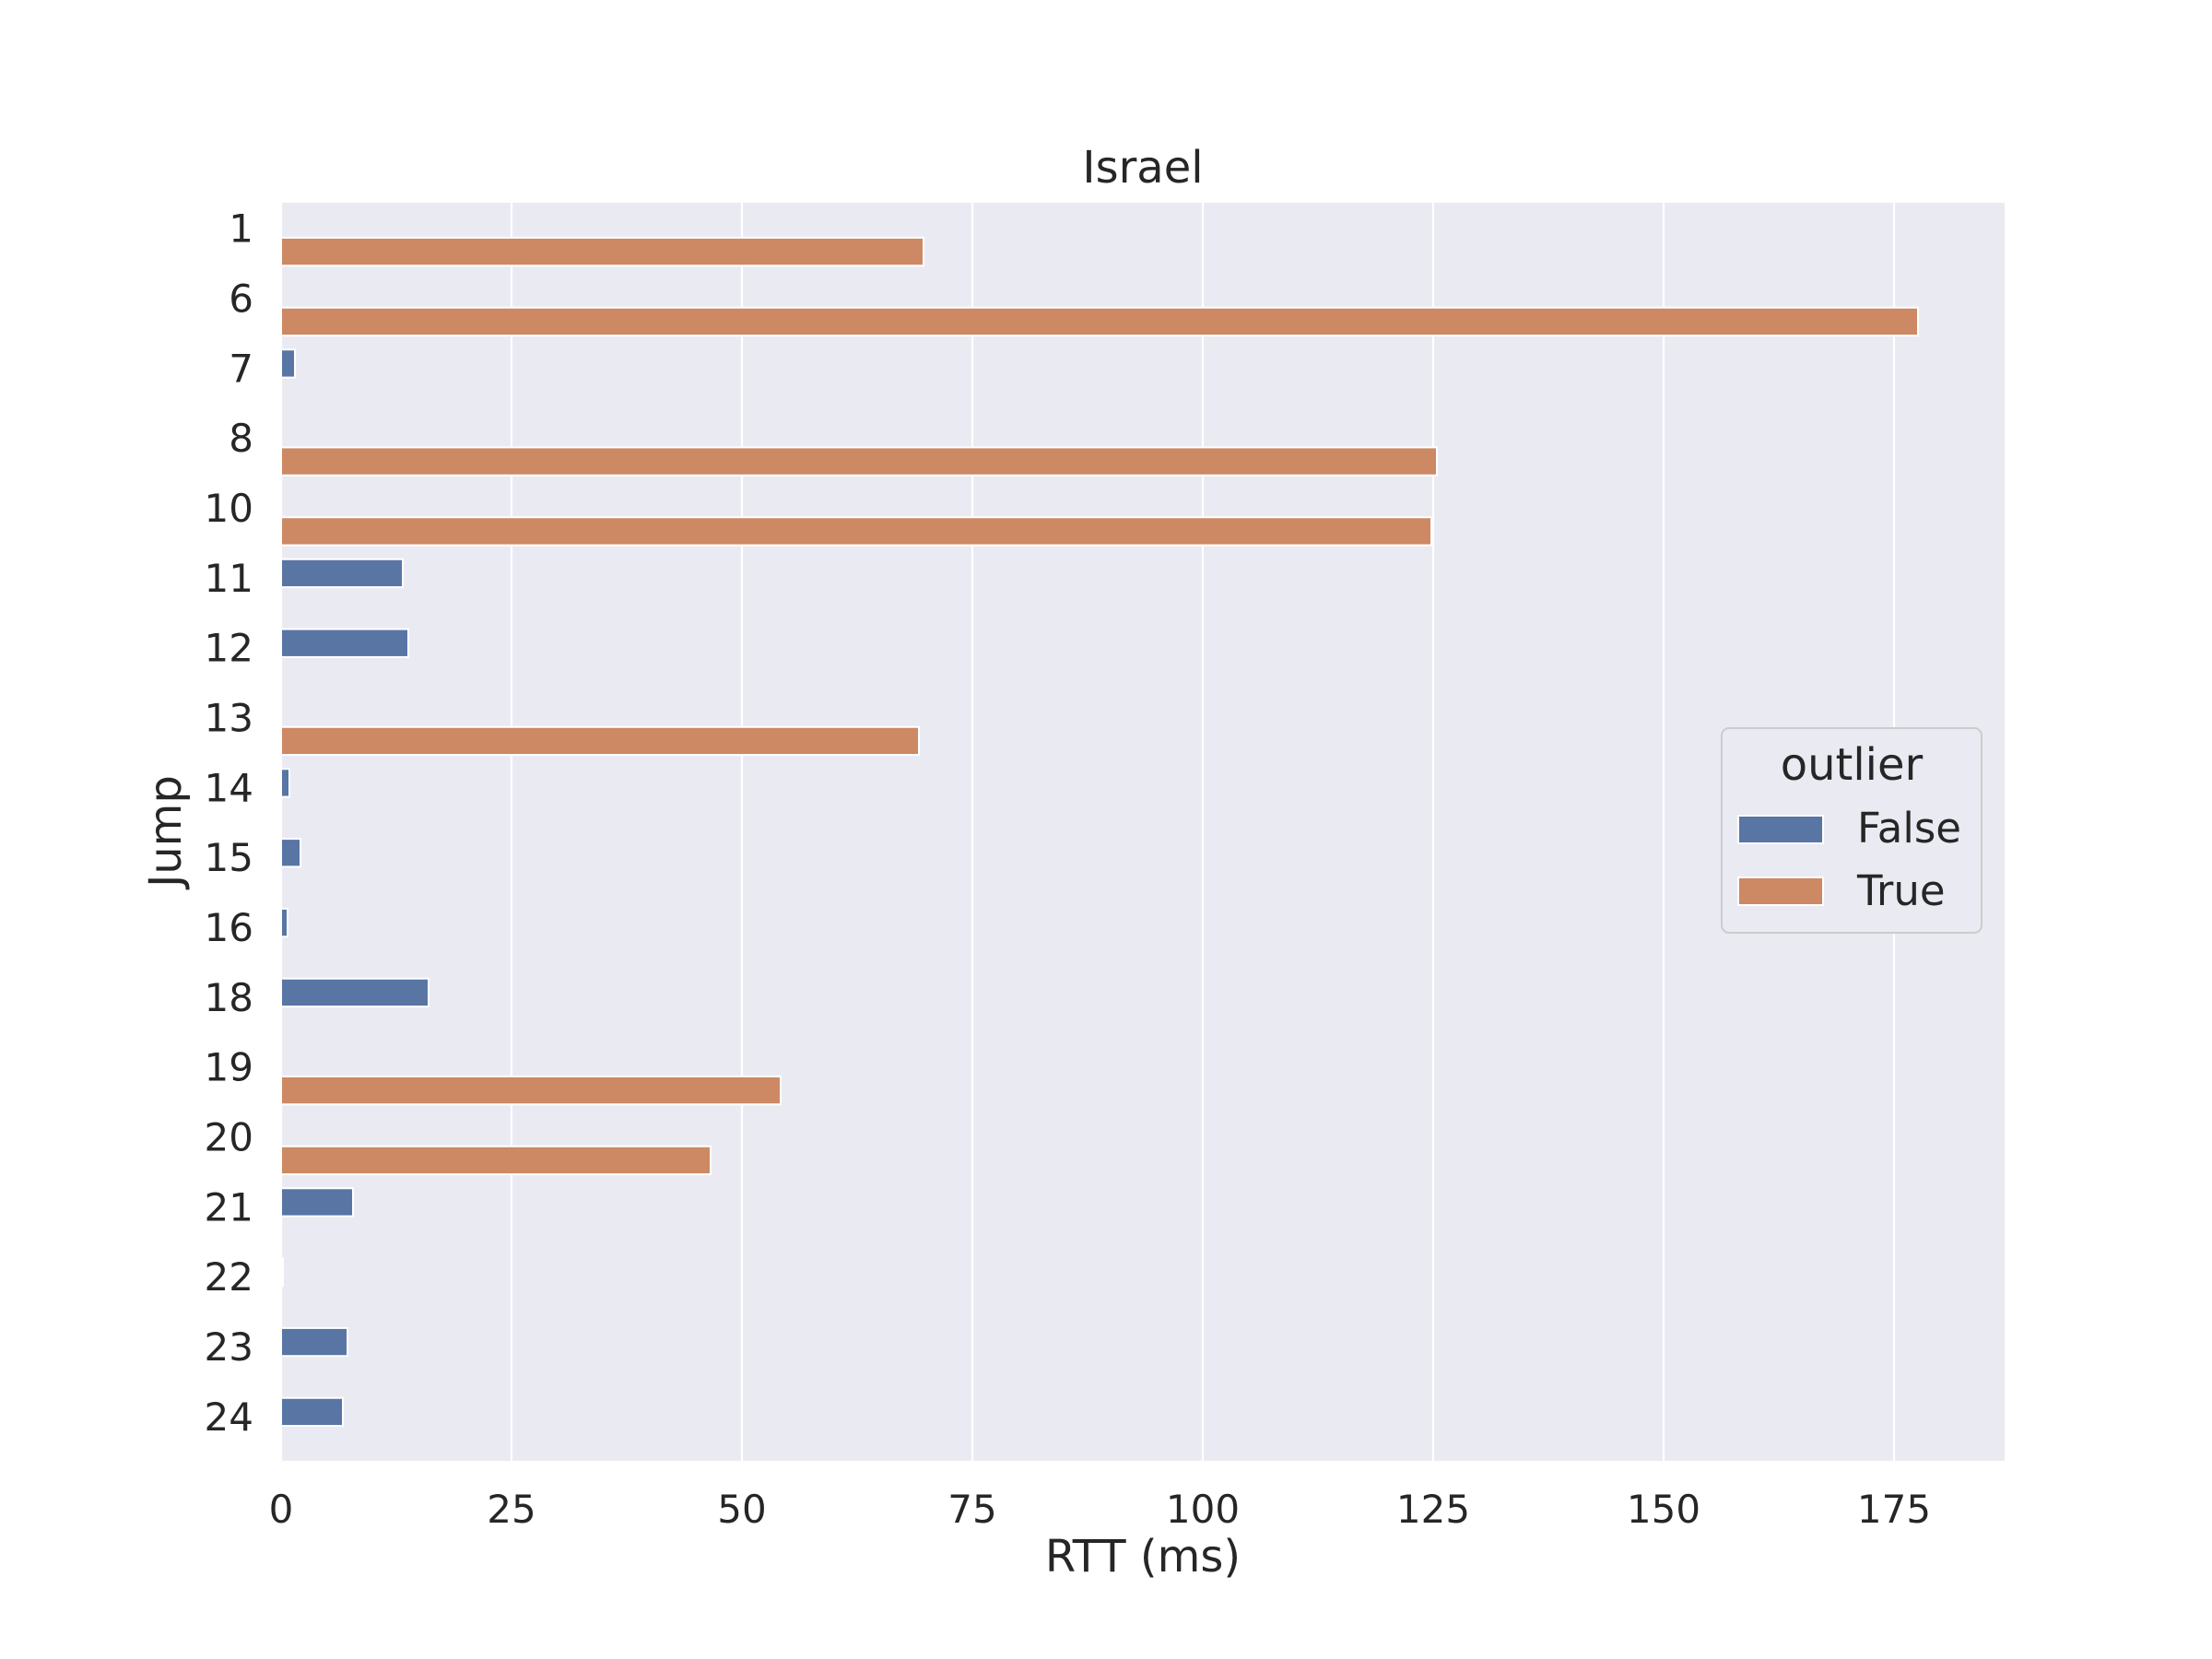 This screenshot has width=2212, height=1659. I want to click on y-tick-label: 8, so click(241, 438).